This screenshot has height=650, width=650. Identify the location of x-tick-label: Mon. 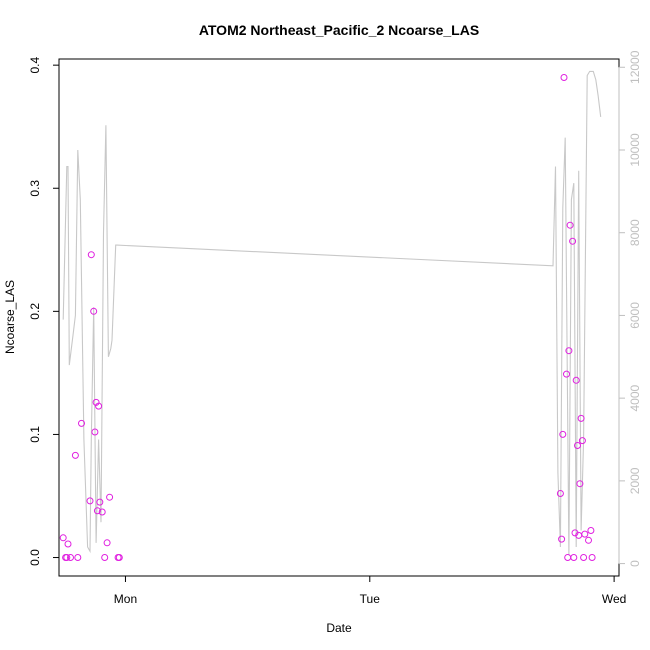
(125, 599).